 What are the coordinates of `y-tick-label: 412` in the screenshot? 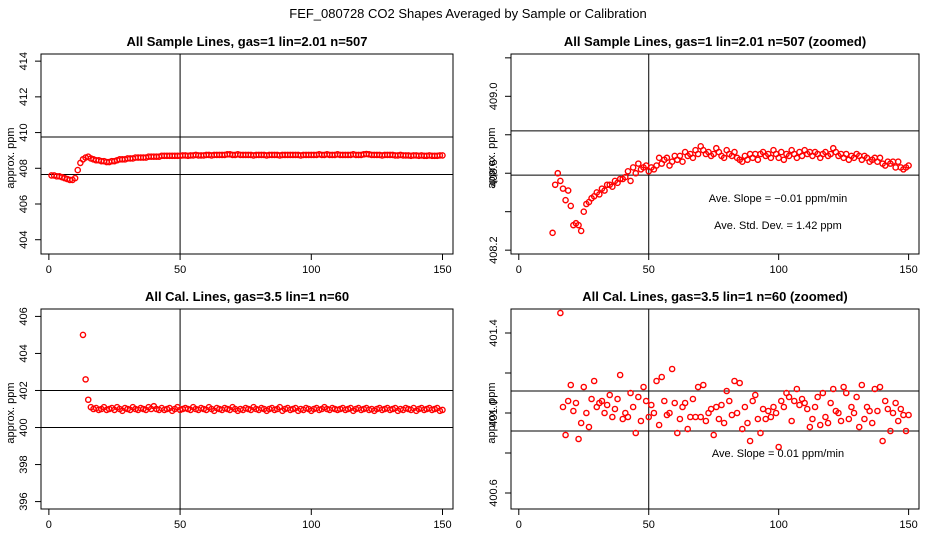 It's located at (24, 97).